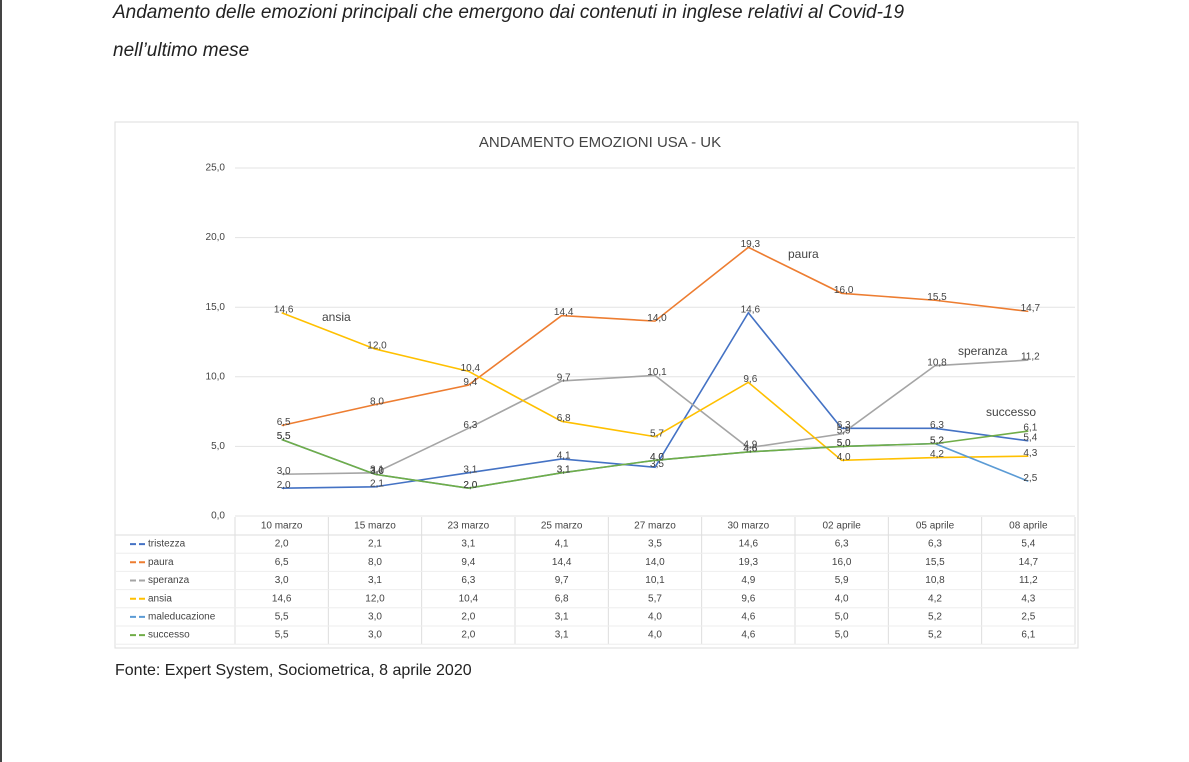 The width and height of the screenshot is (1189, 762). What do you see at coordinates (844, 443) in the screenshot?
I see `data-label: 5,0` at bounding box center [844, 443].